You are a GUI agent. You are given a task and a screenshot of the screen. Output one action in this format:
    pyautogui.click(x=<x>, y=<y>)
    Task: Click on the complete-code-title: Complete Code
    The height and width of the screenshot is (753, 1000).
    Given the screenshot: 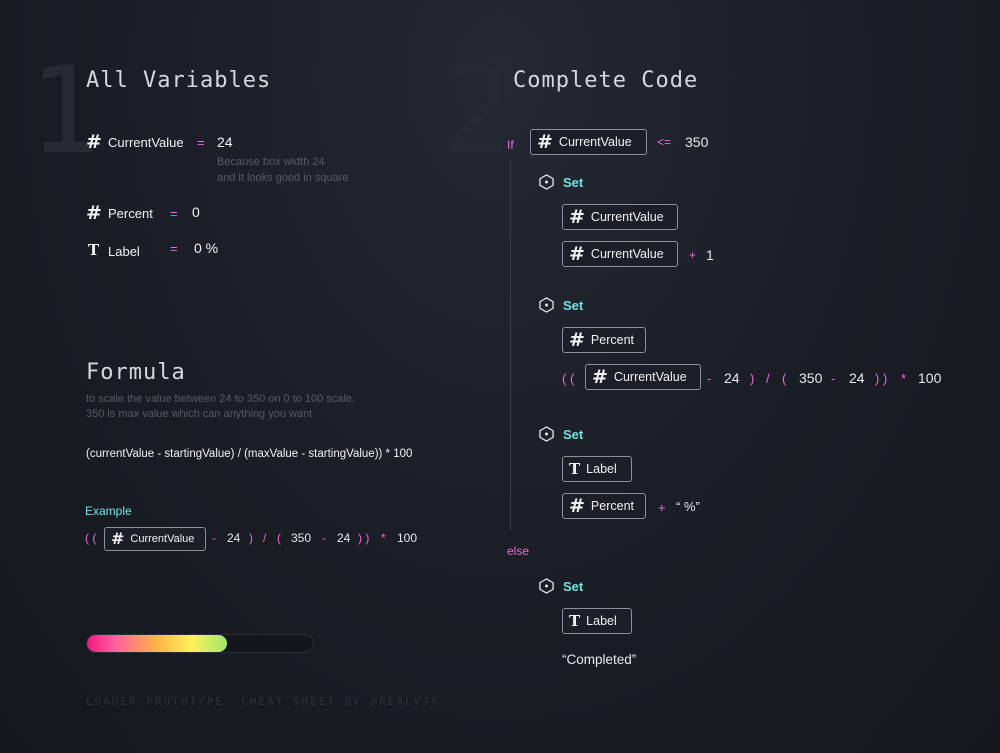 What is the action you would take?
    pyautogui.click(x=606, y=80)
    